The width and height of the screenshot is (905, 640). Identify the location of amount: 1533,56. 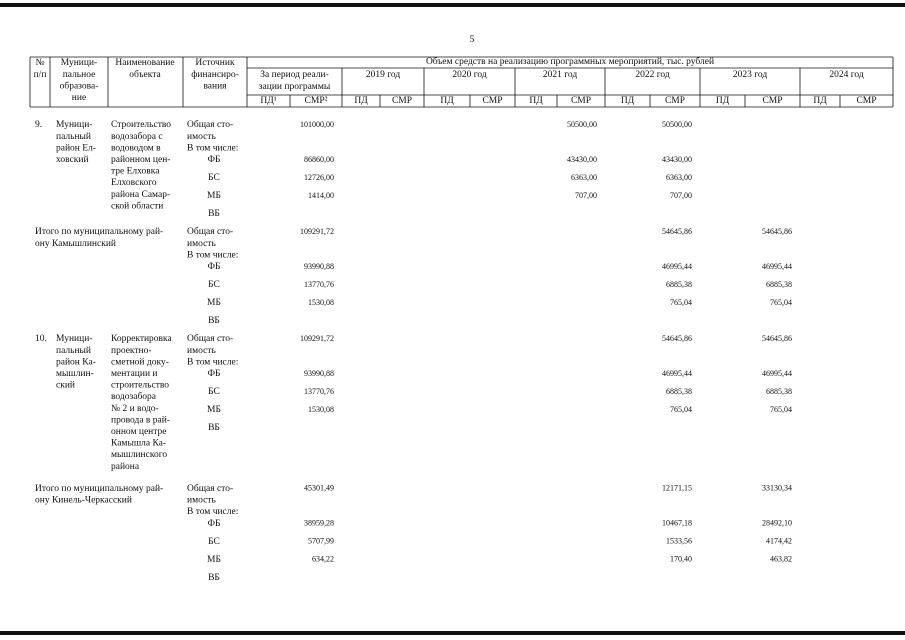
(679, 540).